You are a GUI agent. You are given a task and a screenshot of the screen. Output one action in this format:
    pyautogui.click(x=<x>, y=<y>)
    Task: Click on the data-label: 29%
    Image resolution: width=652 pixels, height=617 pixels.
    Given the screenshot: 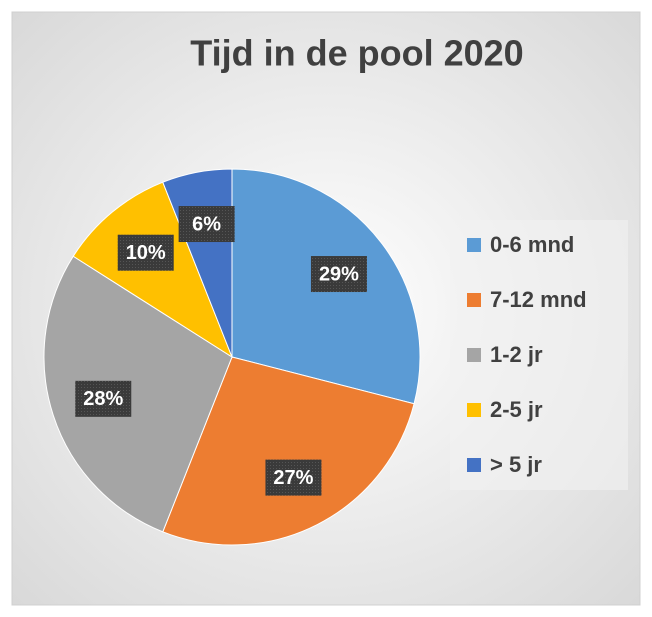 What is the action you would take?
    pyautogui.click(x=339, y=274)
    